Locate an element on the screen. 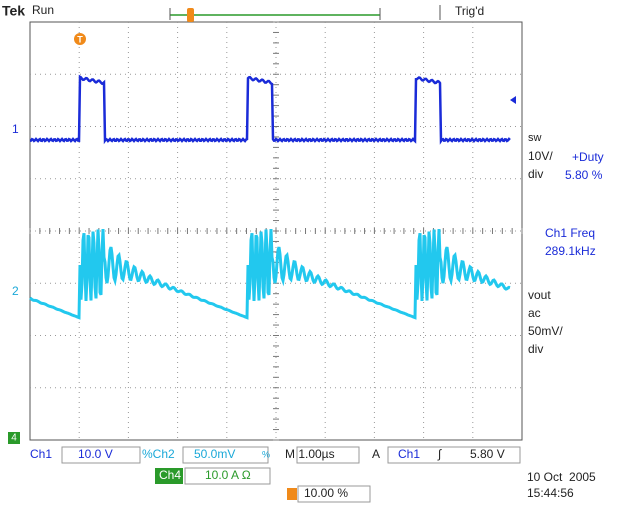  ch1-waveform is located at coordinates (270, 109).